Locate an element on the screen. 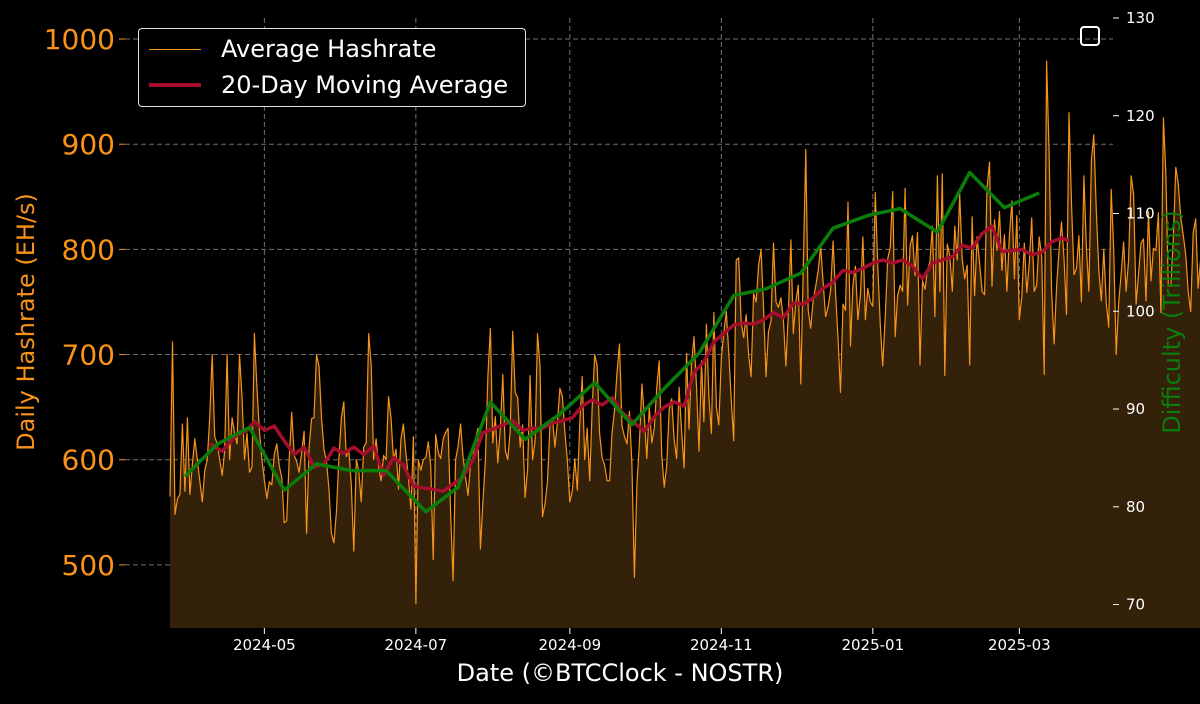  legend-item-moving-average: 20-Day Moving Average is located at coordinates (328, 85).